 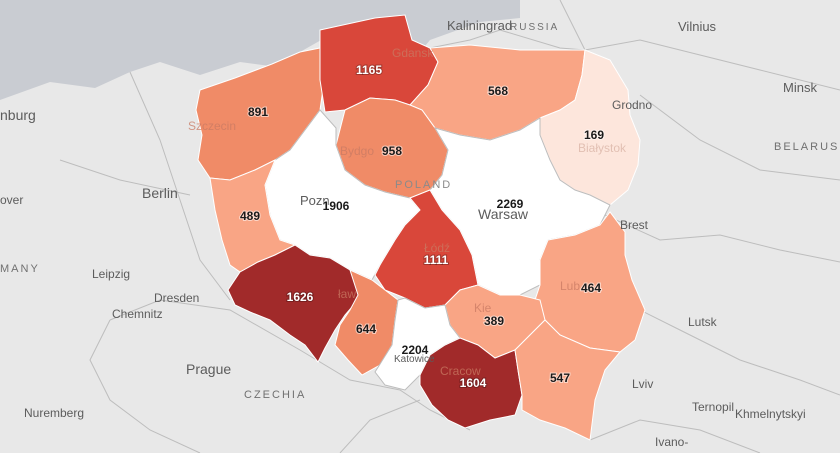 I want to click on value-slaskie: 2204, so click(x=415, y=350).